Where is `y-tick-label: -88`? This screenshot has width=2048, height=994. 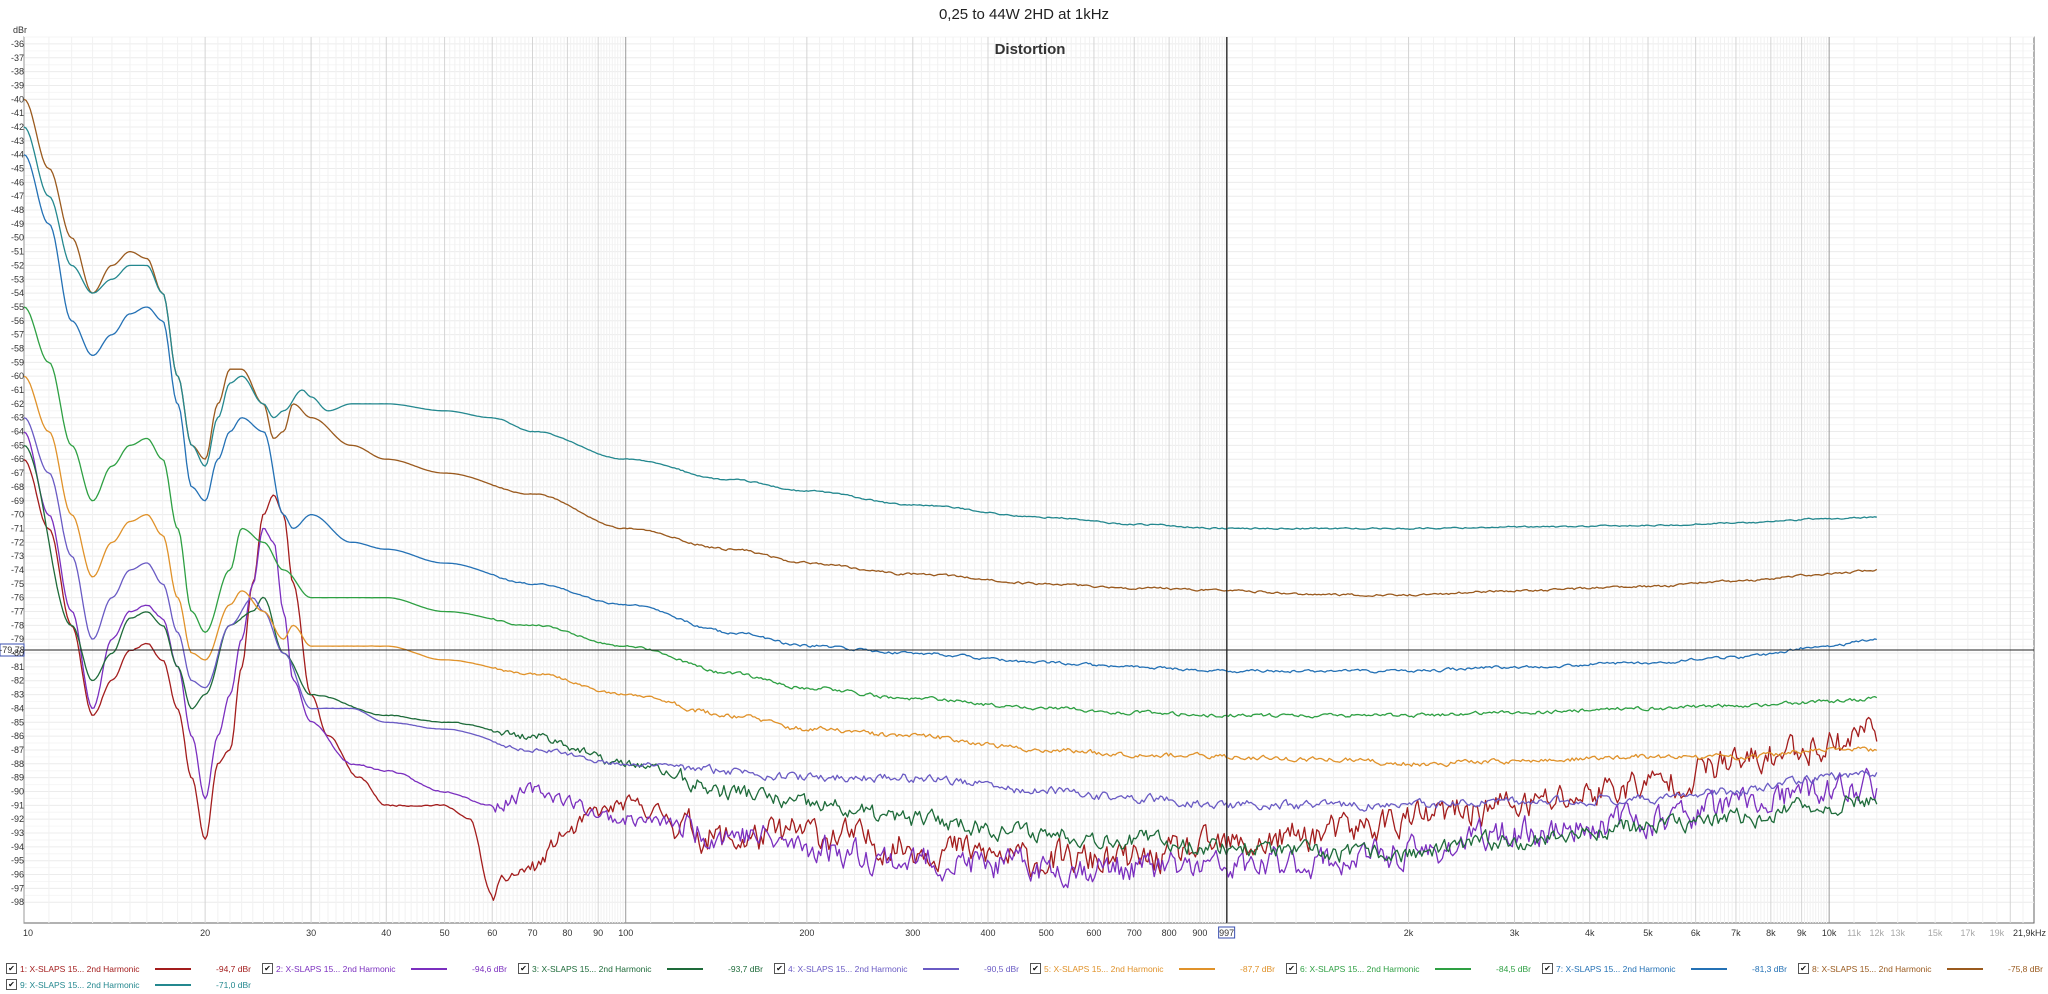 y-tick-label: -88 is located at coordinates (17, 764).